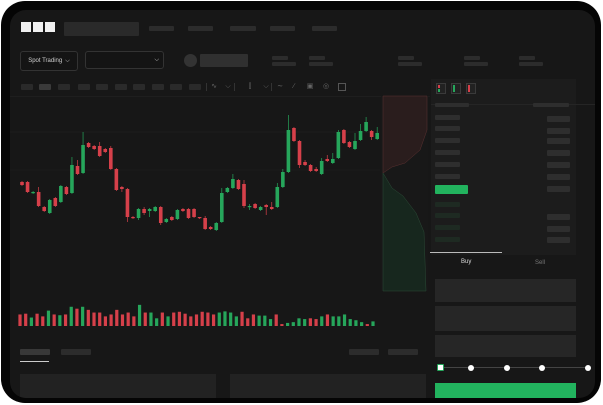 The image size is (603, 405). I want to click on market-type-selector: Spot Trading ⌵, so click(49, 61).